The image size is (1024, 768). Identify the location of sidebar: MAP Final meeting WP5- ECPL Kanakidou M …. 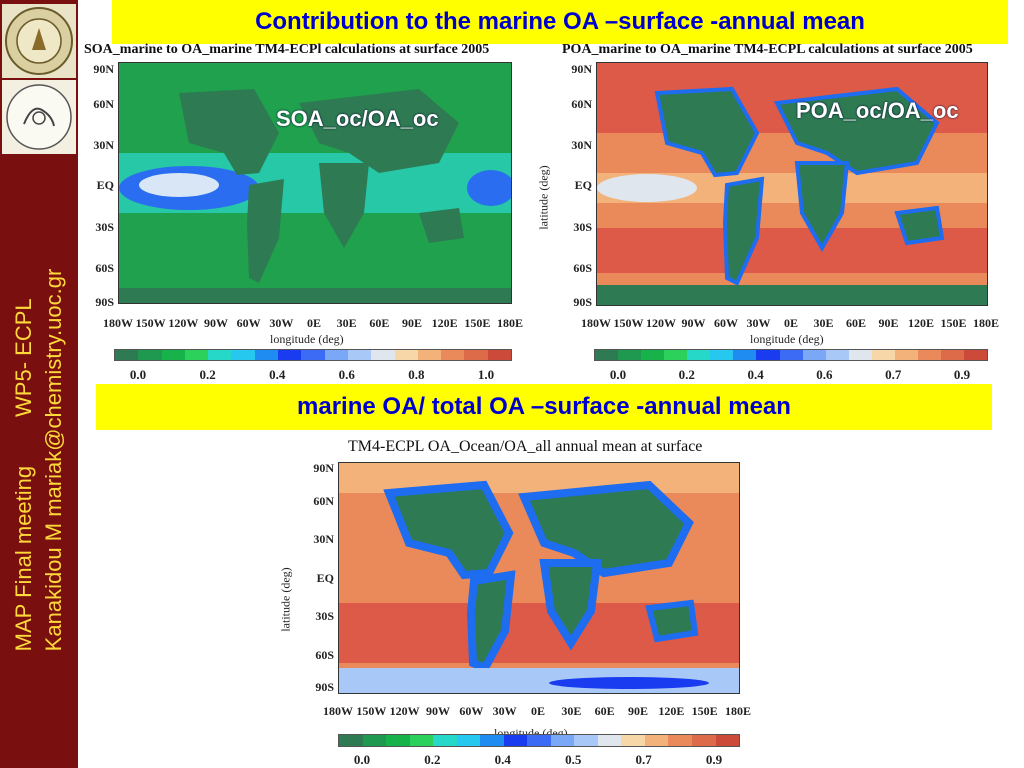
(39, 384).